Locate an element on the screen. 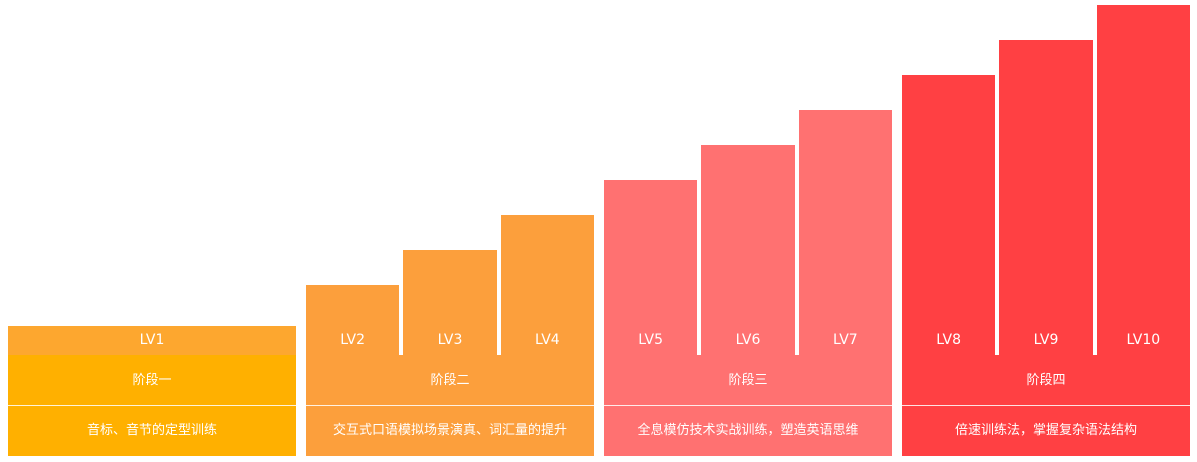 The height and width of the screenshot is (462, 1197). level-label-text: LV1 is located at coordinates (152, 340).